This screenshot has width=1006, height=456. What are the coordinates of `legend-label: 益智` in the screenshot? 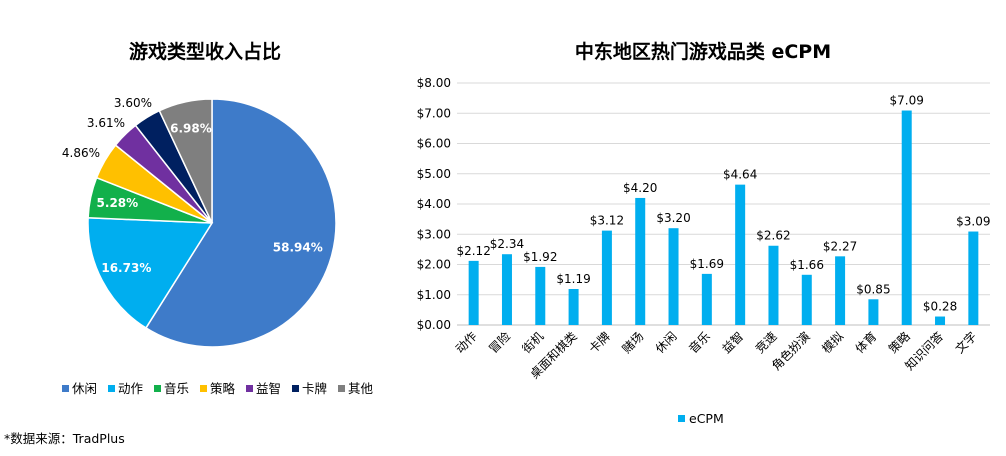 It's located at (268, 388).